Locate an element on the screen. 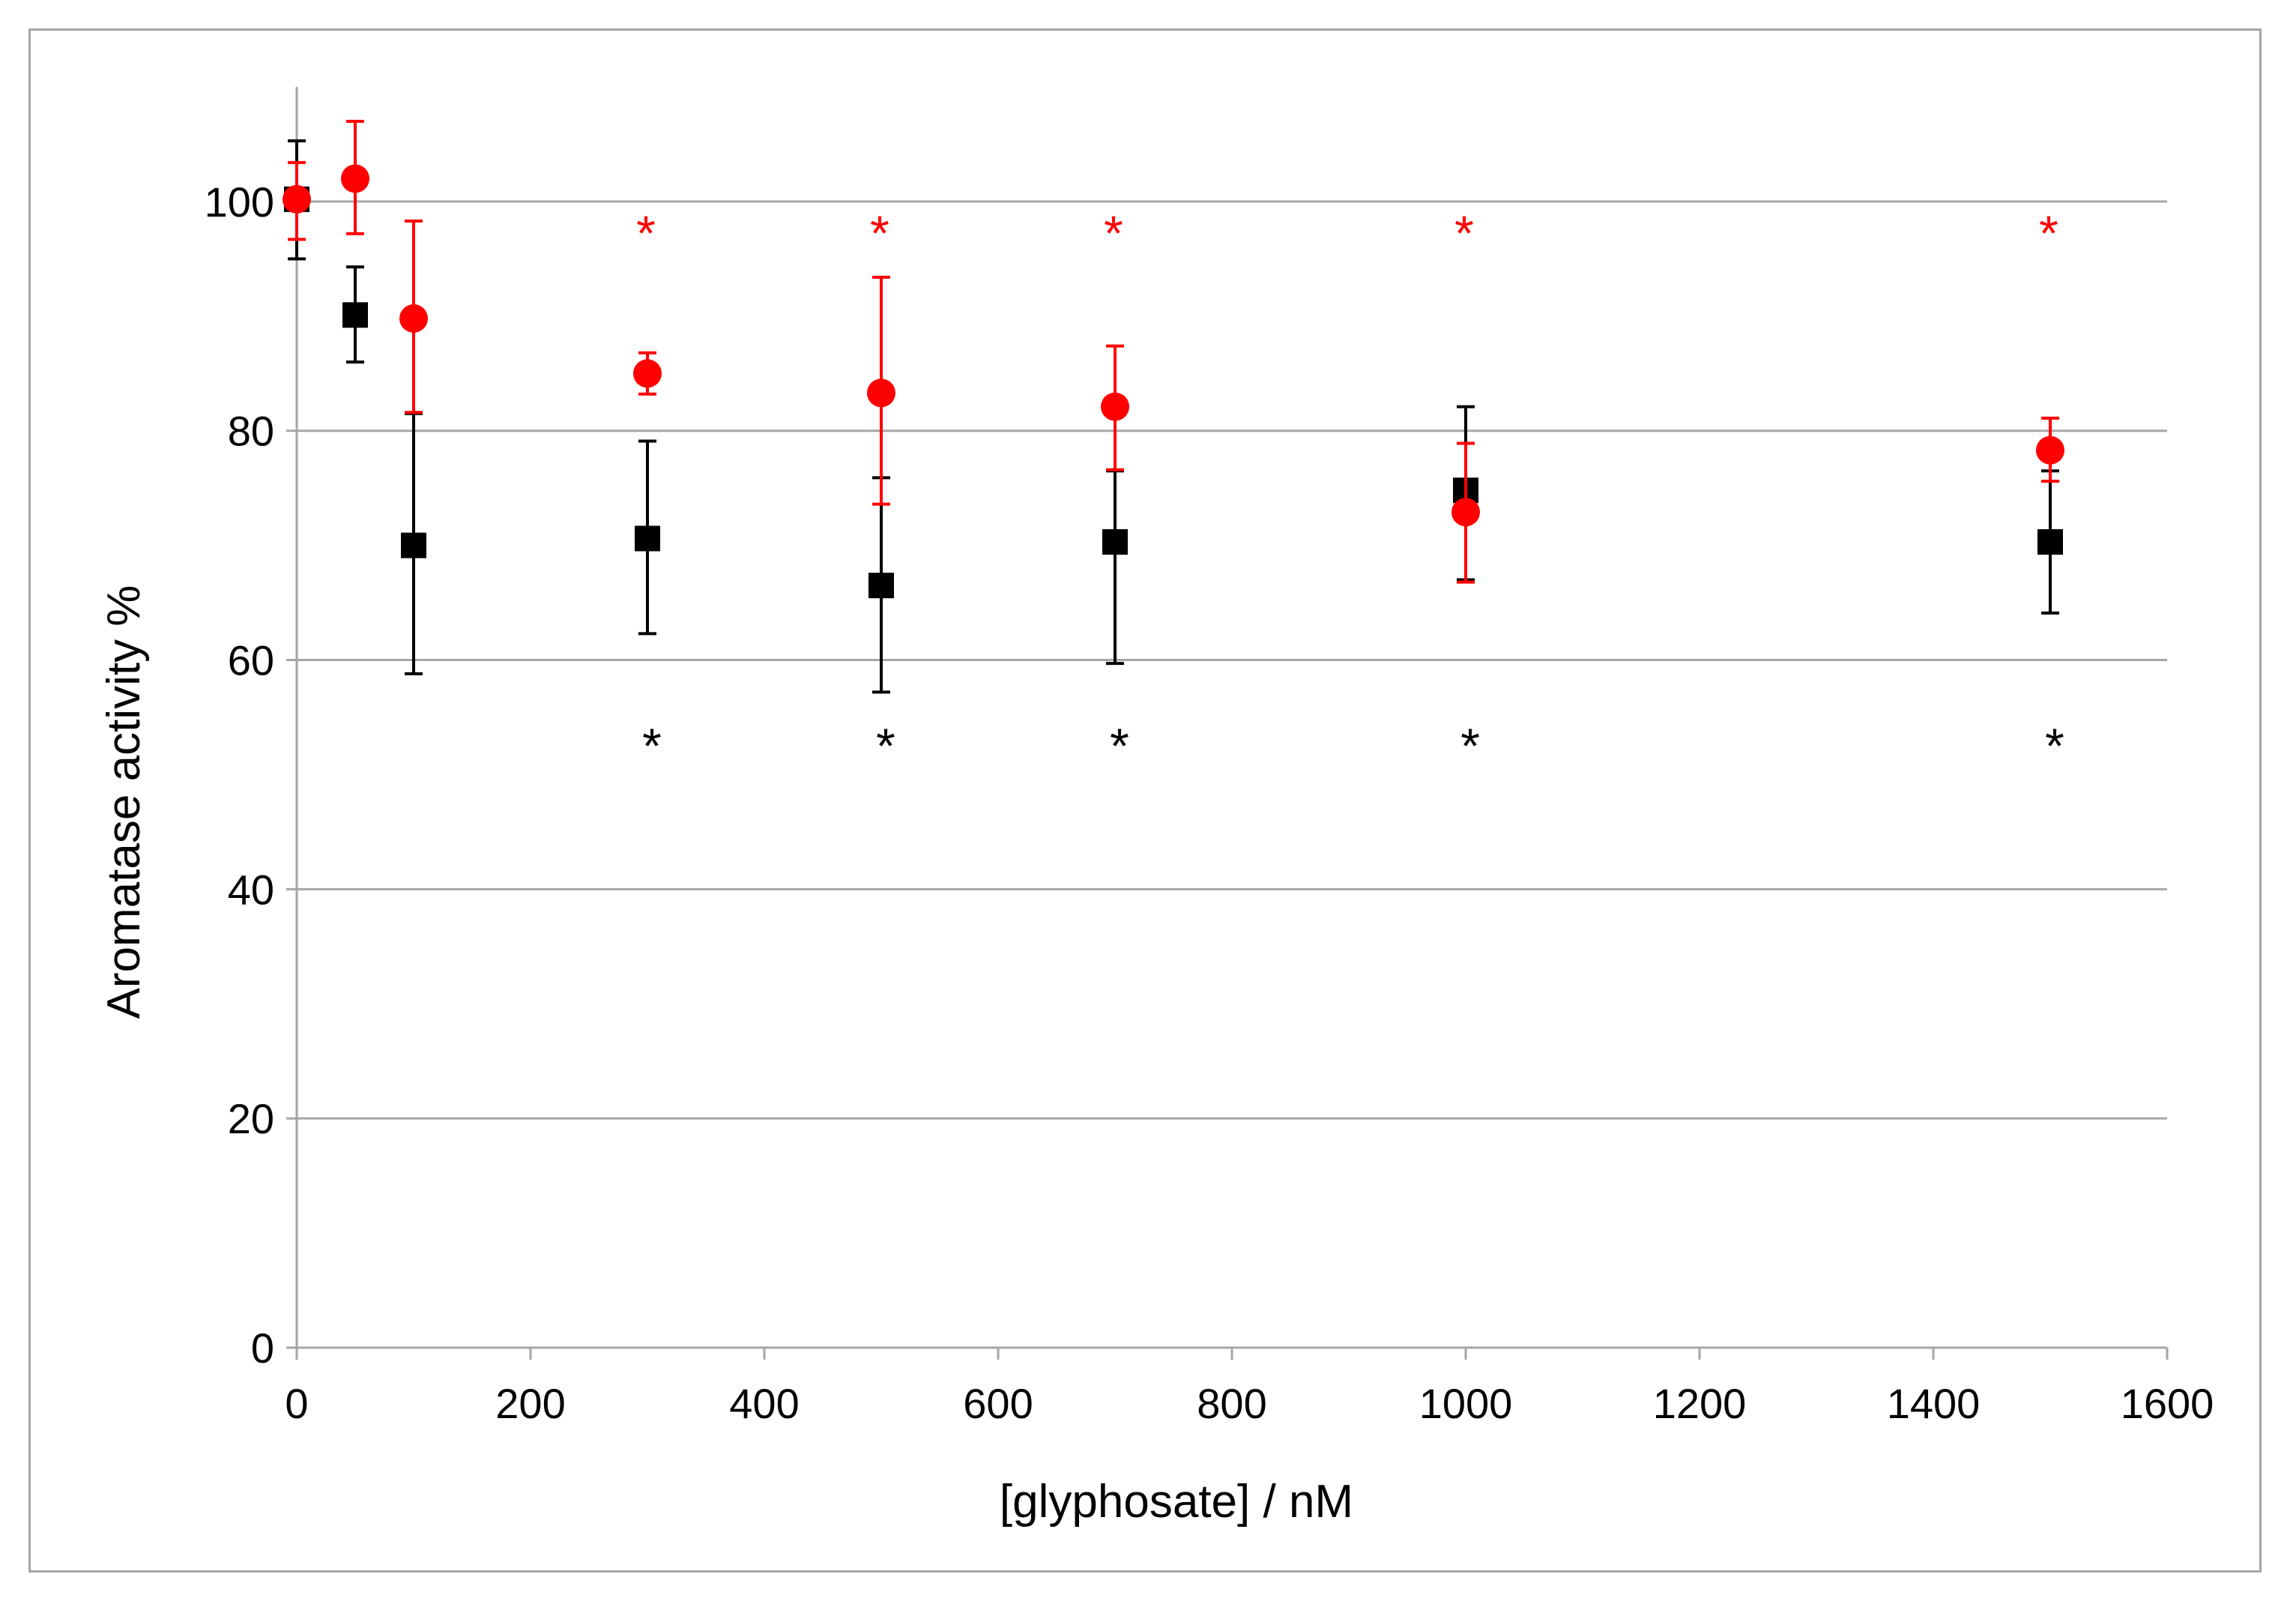  x-tick-label: 1200 is located at coordinates (1700, 1403).